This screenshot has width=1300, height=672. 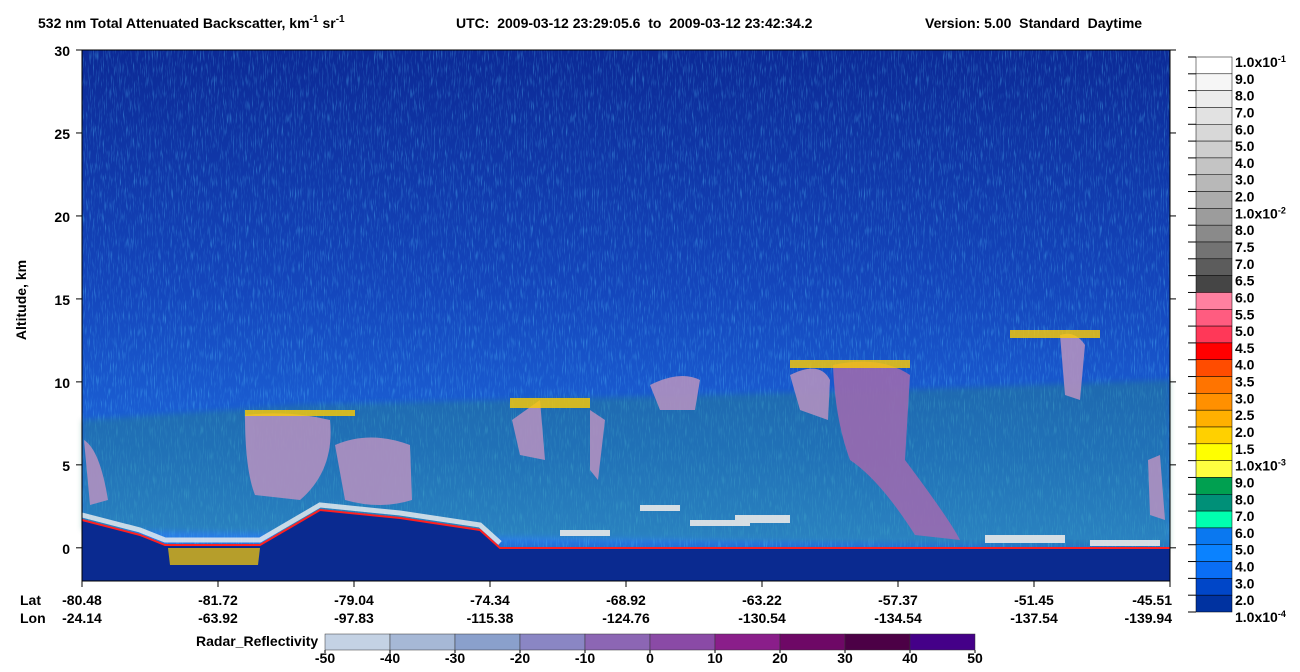 I want to click on colorbar-tick-label: 1.0x10-1, so click(x=1260, y=62).